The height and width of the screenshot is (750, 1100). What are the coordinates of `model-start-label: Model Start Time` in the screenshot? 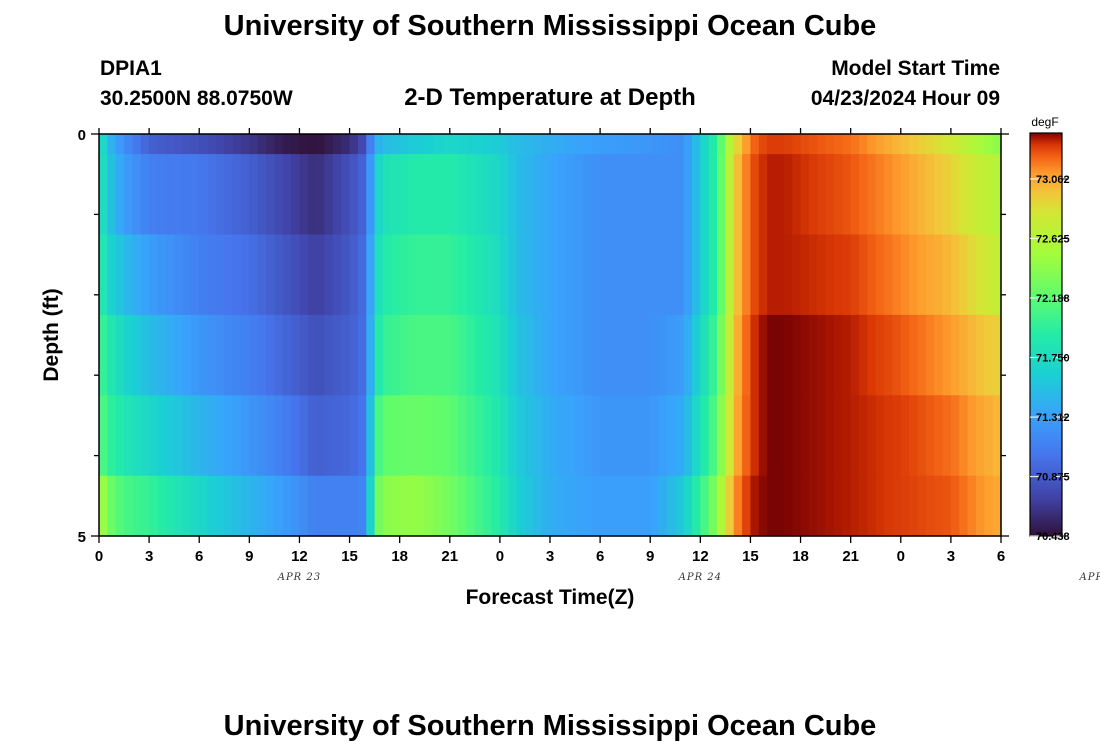 It's located at (915, 68).